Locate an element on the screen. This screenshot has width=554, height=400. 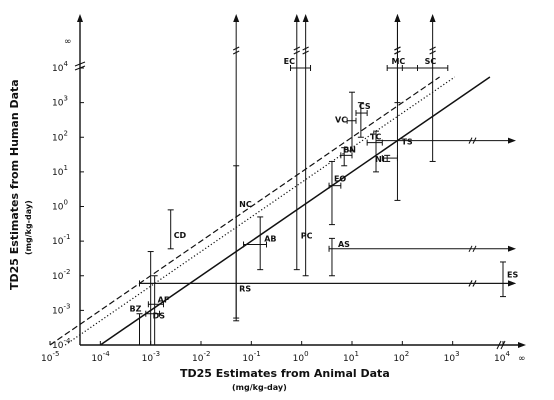
x-axis-units: (mg/kg-day) is located at coordinates (259, 387).